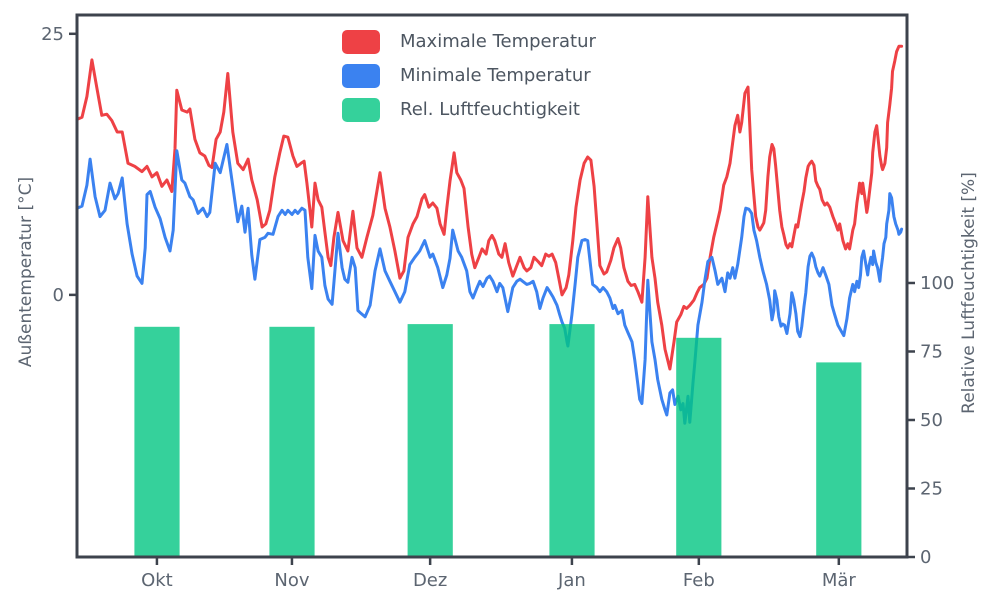  I want to click on min-temp-swatch-icon, so click(361, 76).